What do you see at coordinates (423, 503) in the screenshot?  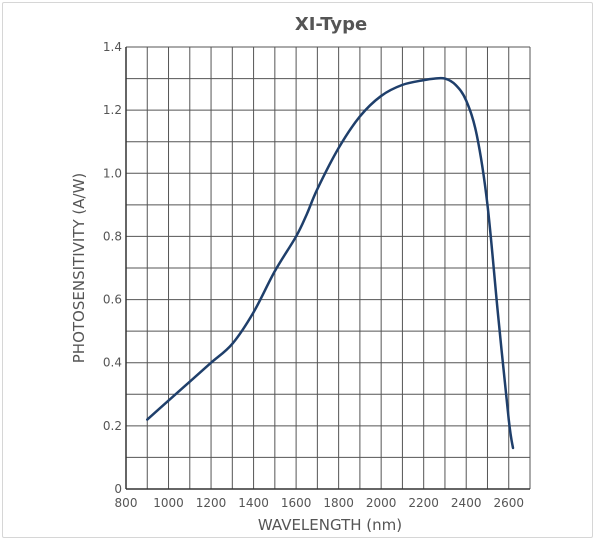 I see `x-tick-label: 2200` at bounding box center [423, 503].